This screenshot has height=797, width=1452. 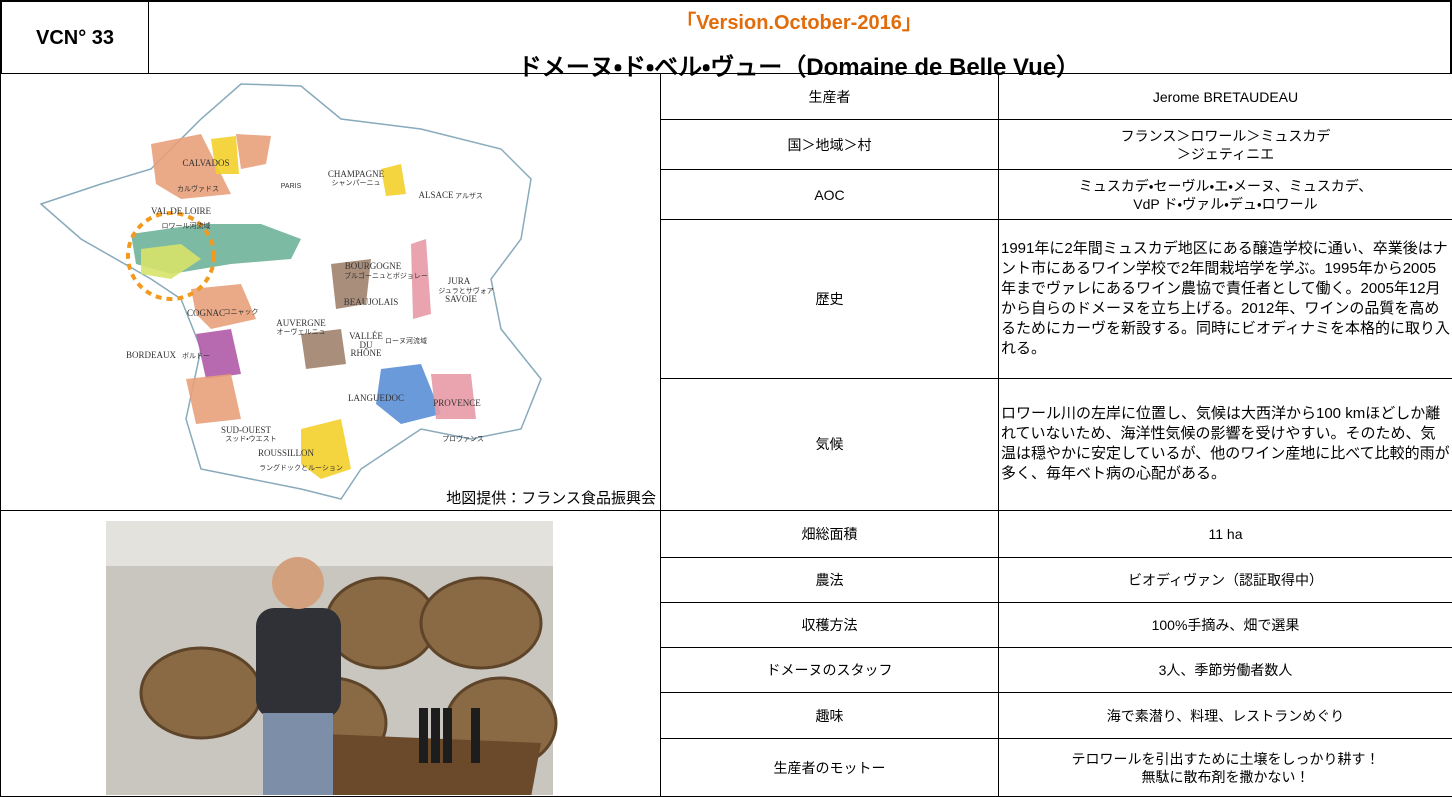 What do you see at coordinates (830, 534) in the screenshot?
I see `row-label: 畑総面積` at bounding box center [830, 534].